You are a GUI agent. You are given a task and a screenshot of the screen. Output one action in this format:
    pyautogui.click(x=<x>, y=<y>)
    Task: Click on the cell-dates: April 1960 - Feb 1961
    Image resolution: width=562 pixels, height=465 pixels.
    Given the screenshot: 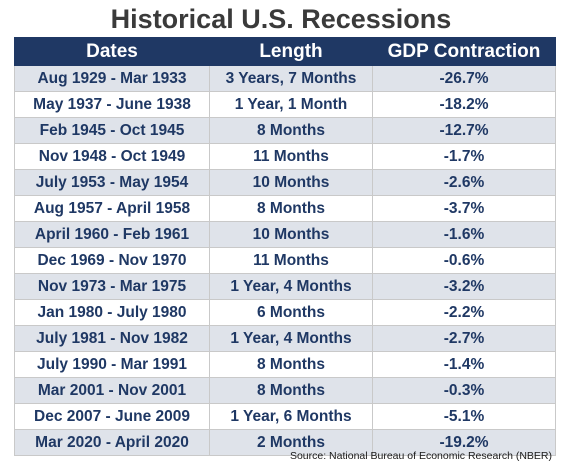 What is the action you would take?
    pyautogui.click(x=112, y=234)
    